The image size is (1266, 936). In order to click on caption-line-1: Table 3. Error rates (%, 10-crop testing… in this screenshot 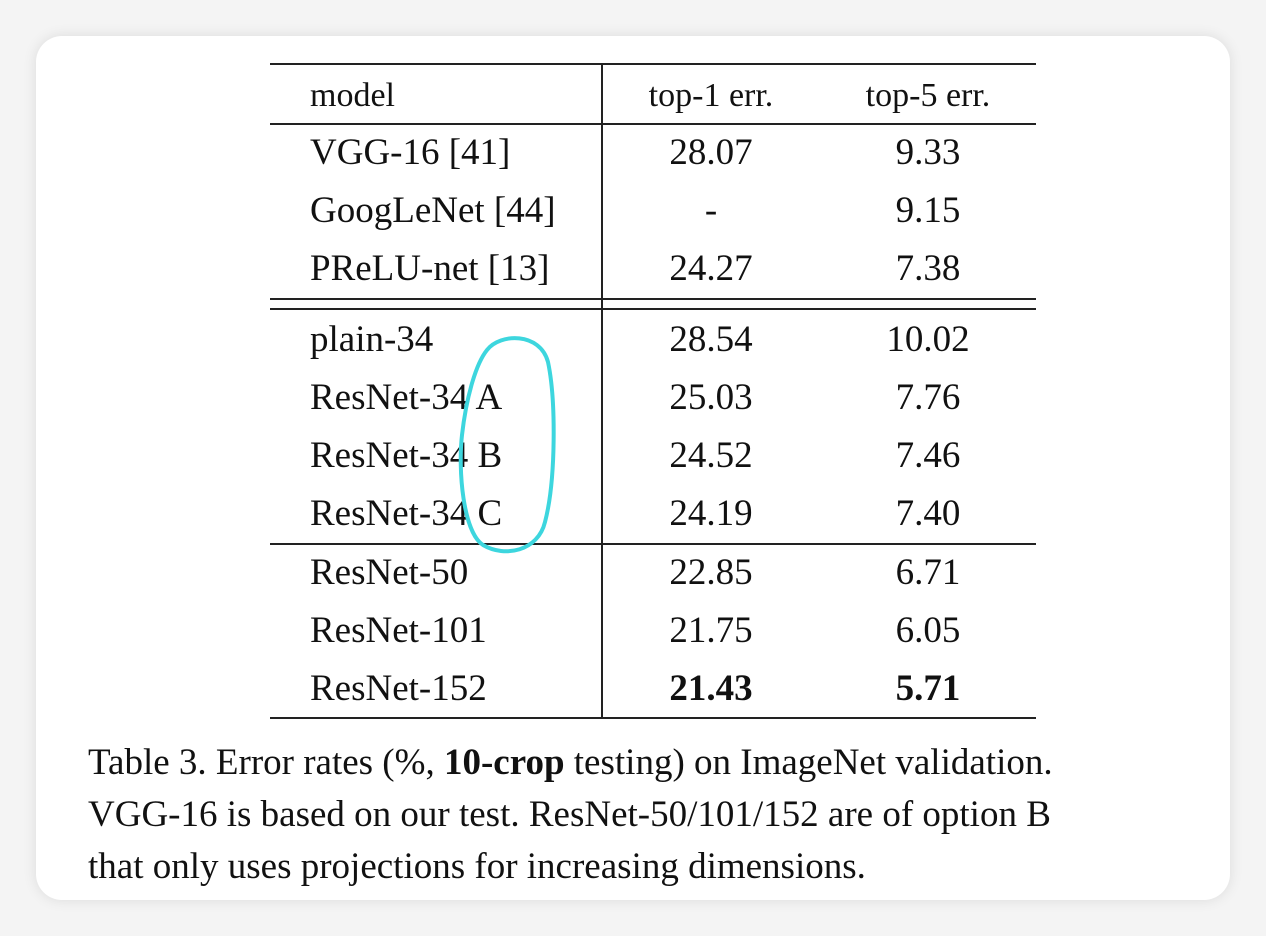, I will do `click(570, 762)`.